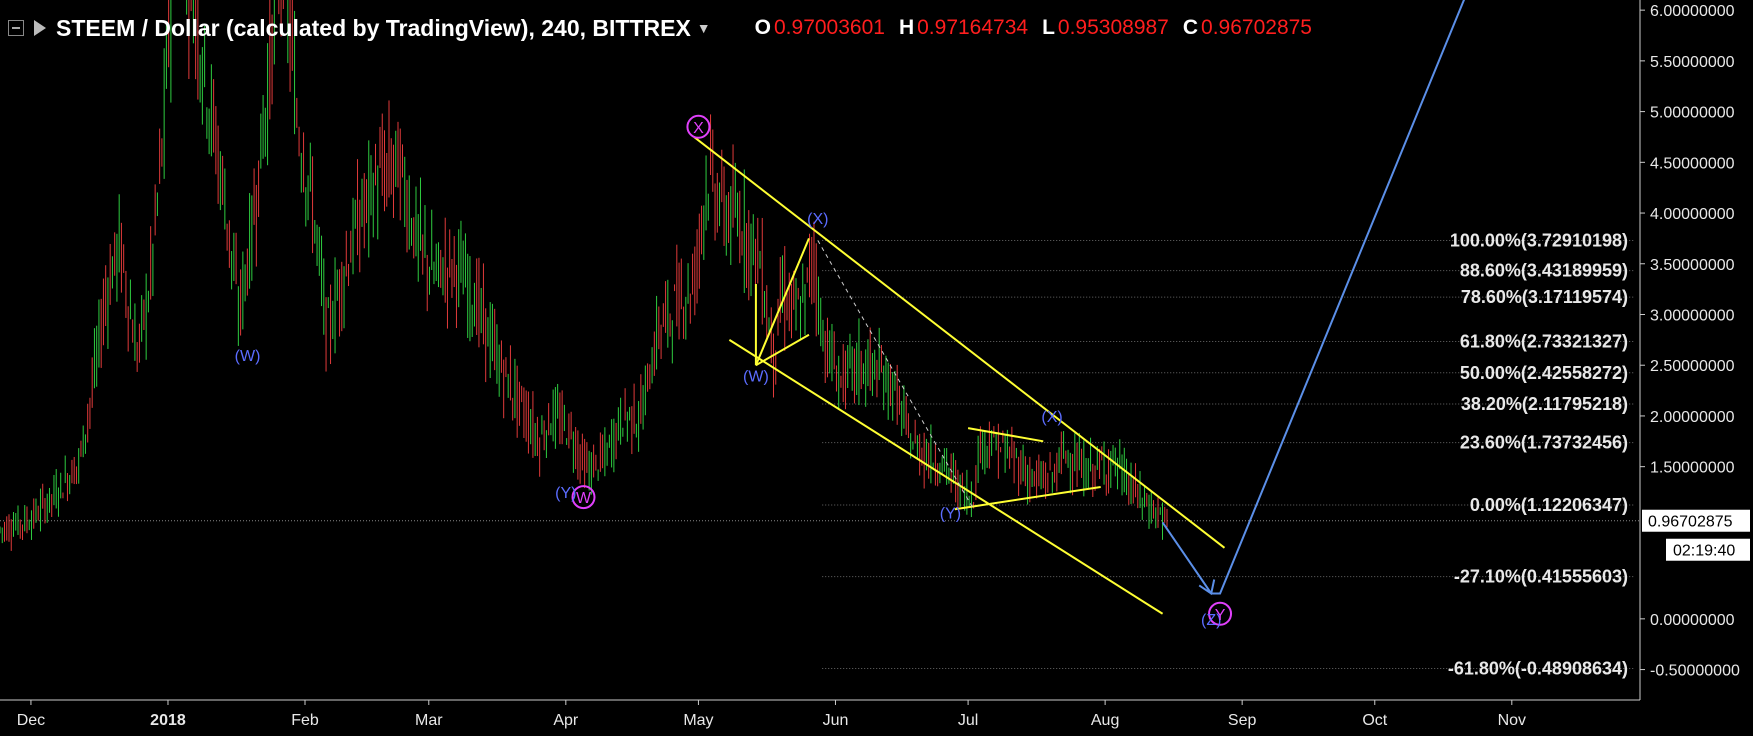 This screenshot has height=736, width=1753. What do you see at coordinates (1538, 668) in the screenshot?
I see `fib-level-label: -61.80%(-0.48908634)` at bounding box center [1538, 668].